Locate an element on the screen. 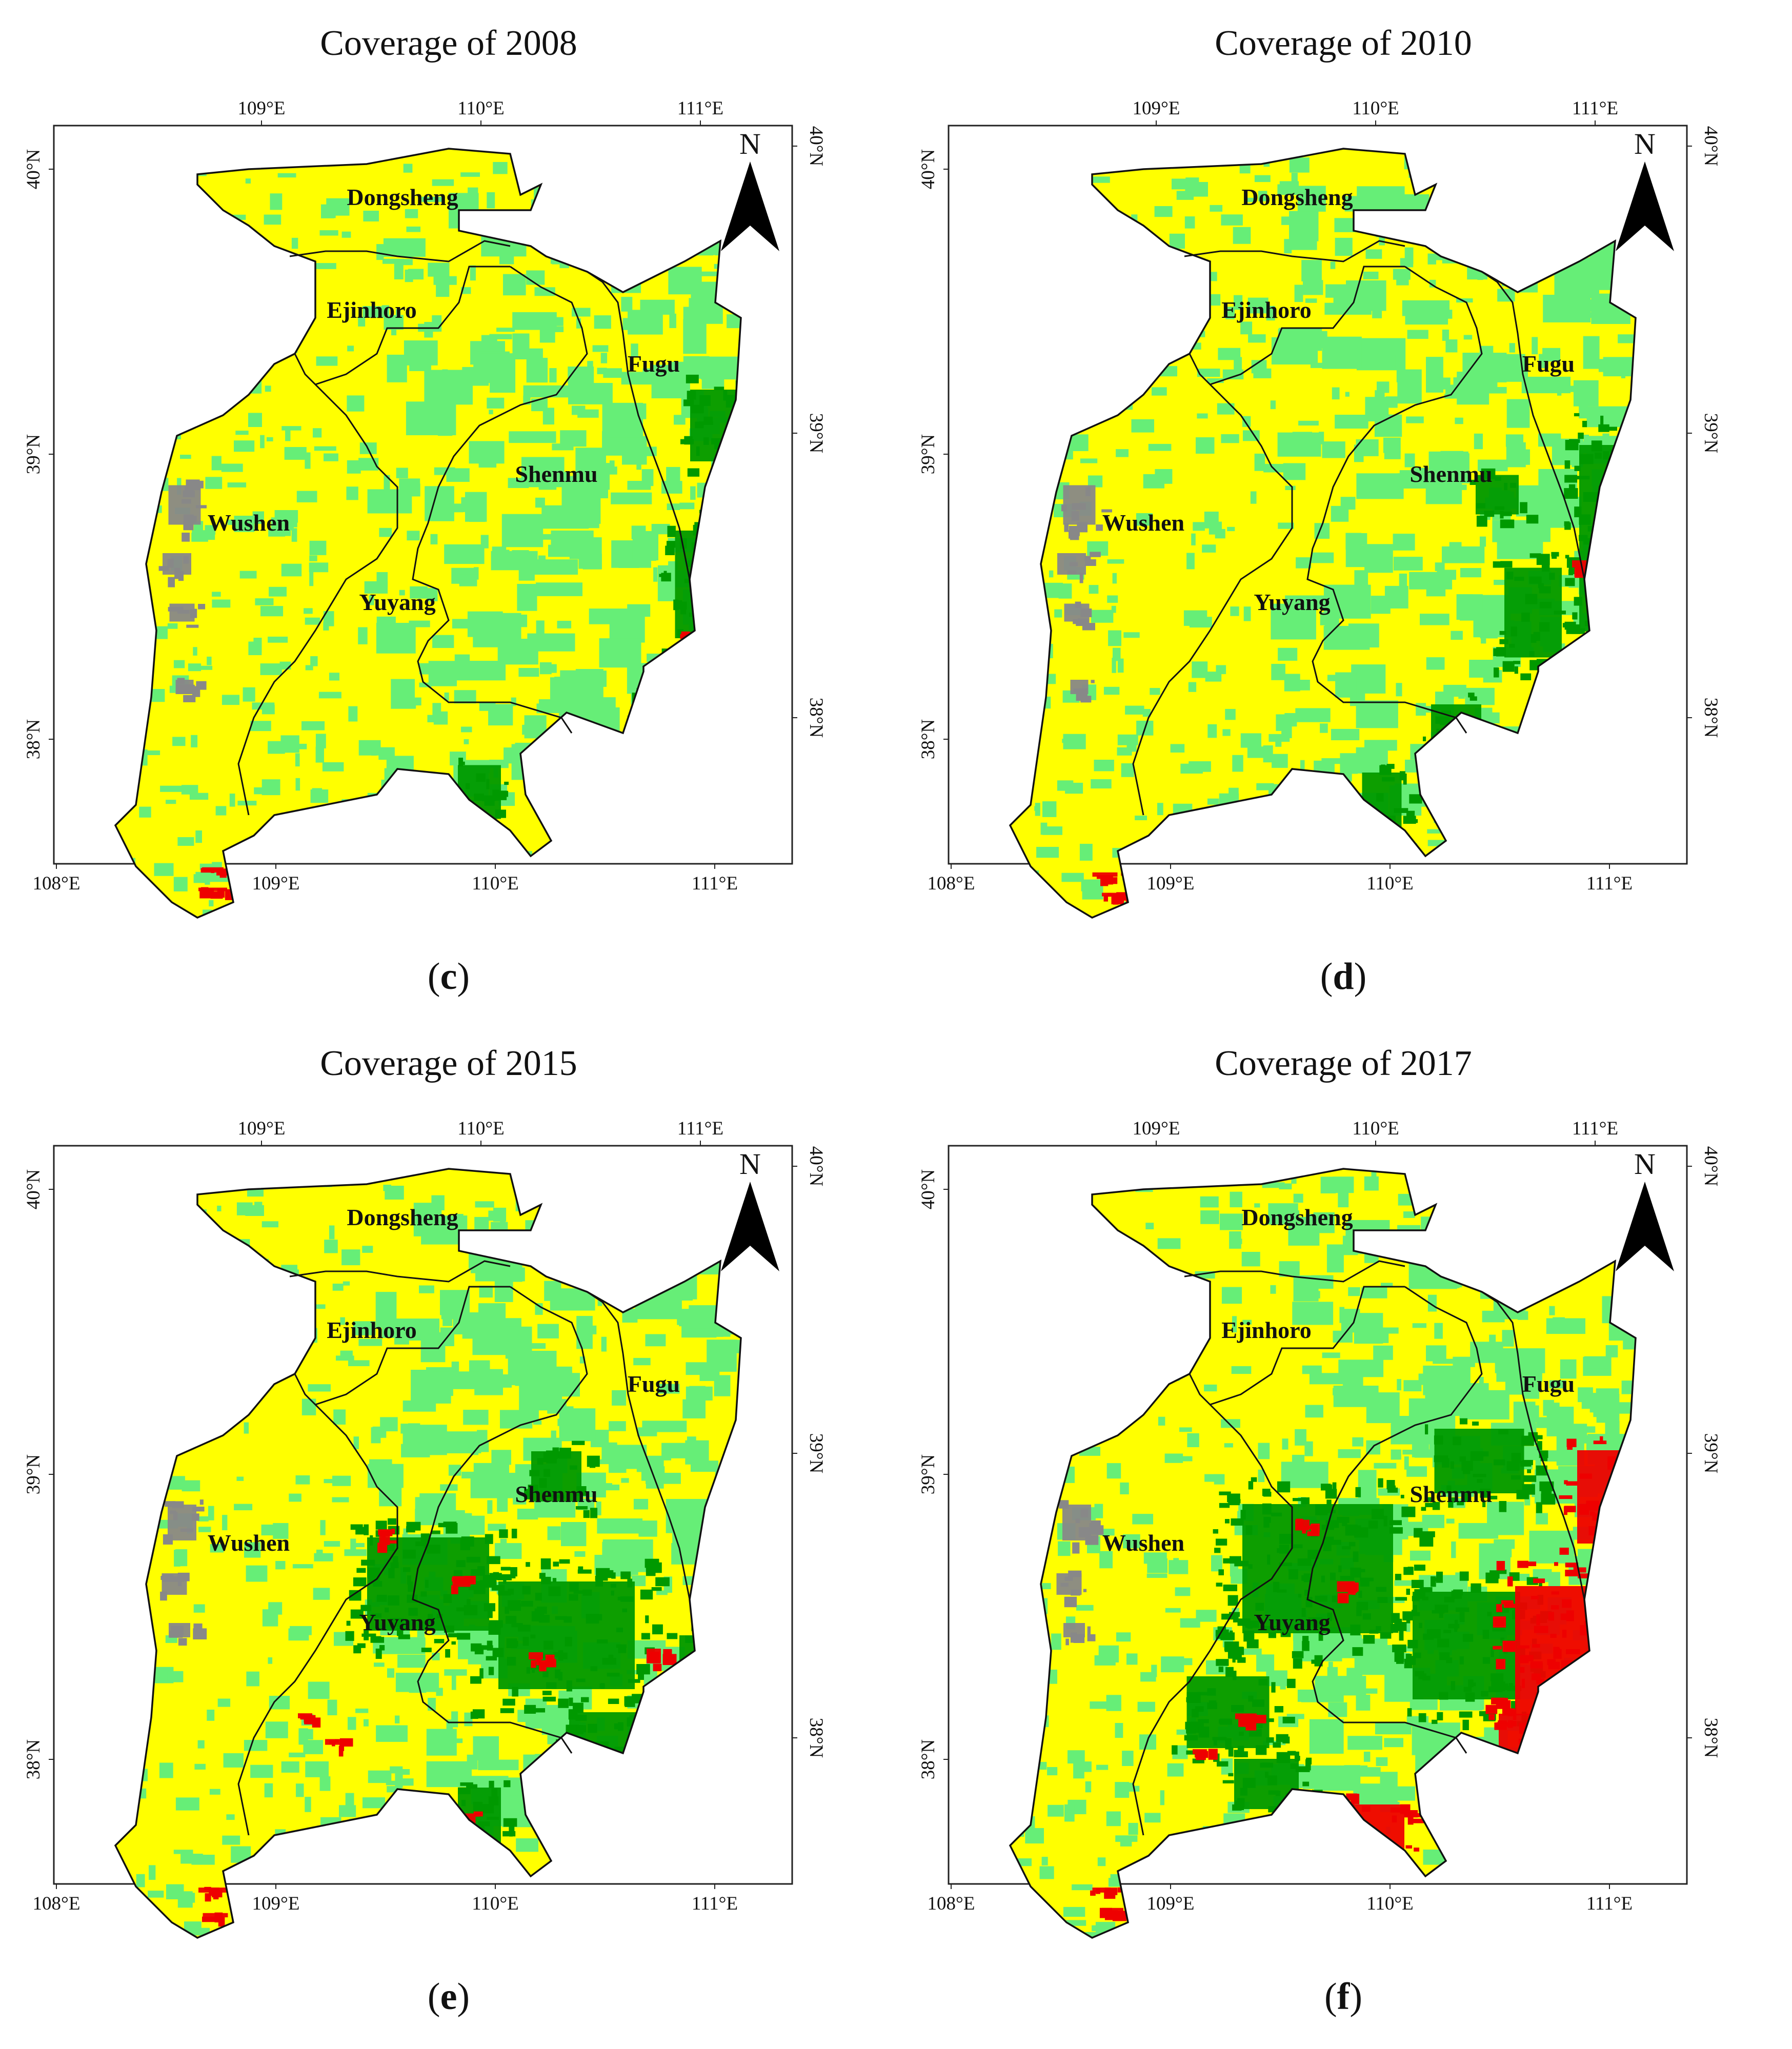  panel-letter: c is located at coordinates (448, 977).